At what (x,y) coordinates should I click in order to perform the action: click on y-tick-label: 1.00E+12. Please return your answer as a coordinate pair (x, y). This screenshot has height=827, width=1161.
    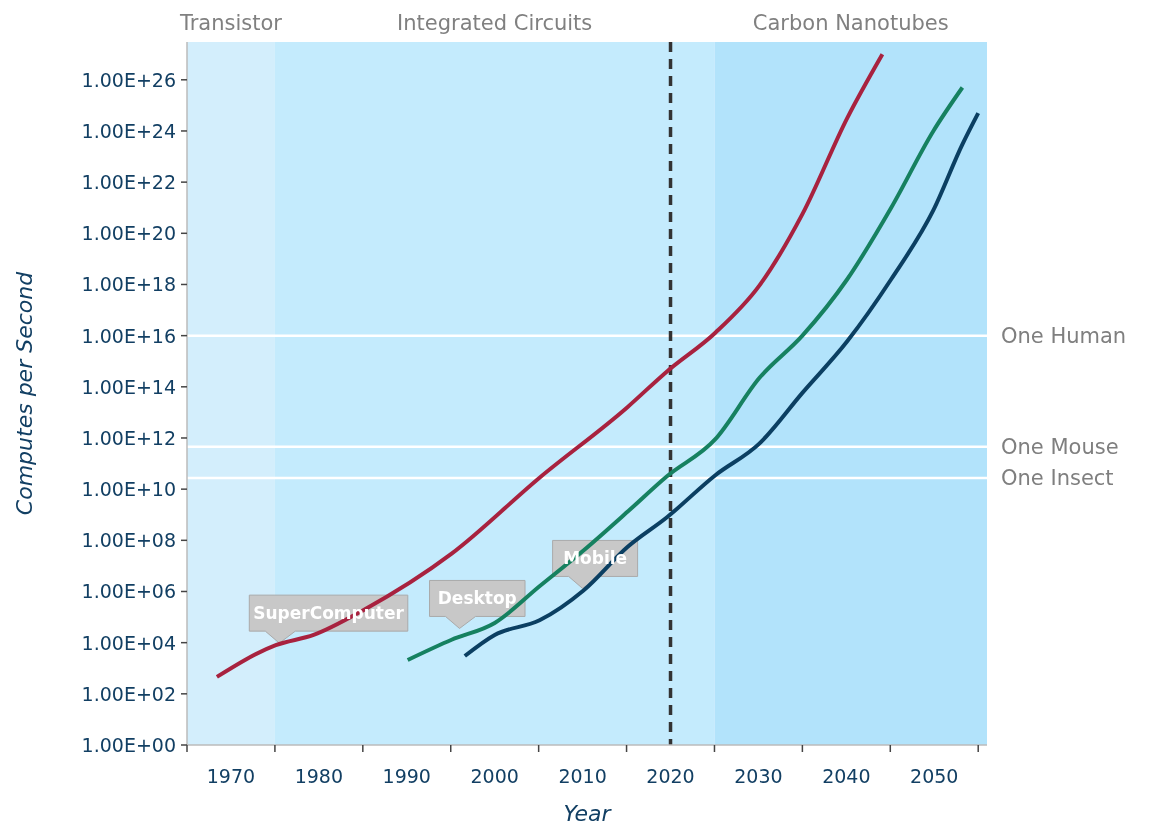
    Looking at the image, I should click on (128, 437).